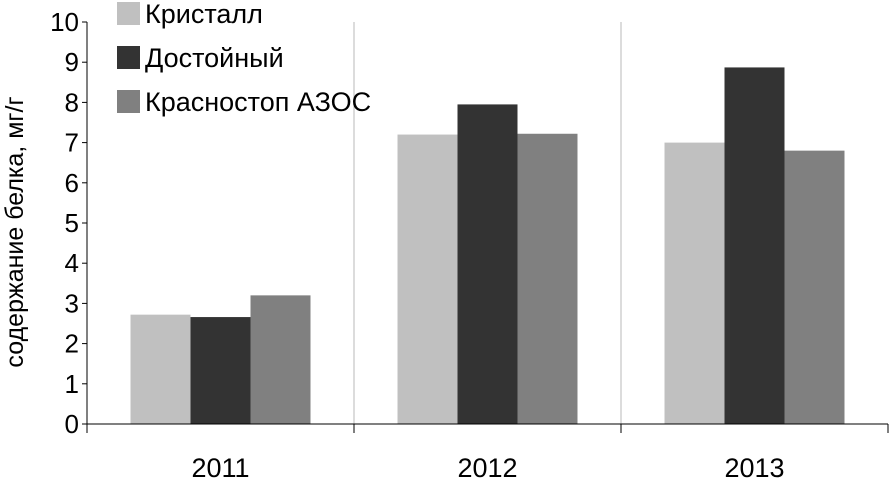 Image resolution: width=890 pixels, height=480 pixels. Describe the element at coordinates (204, 14) in the screenshot. I see `legend-label: Кристалл` at that location.